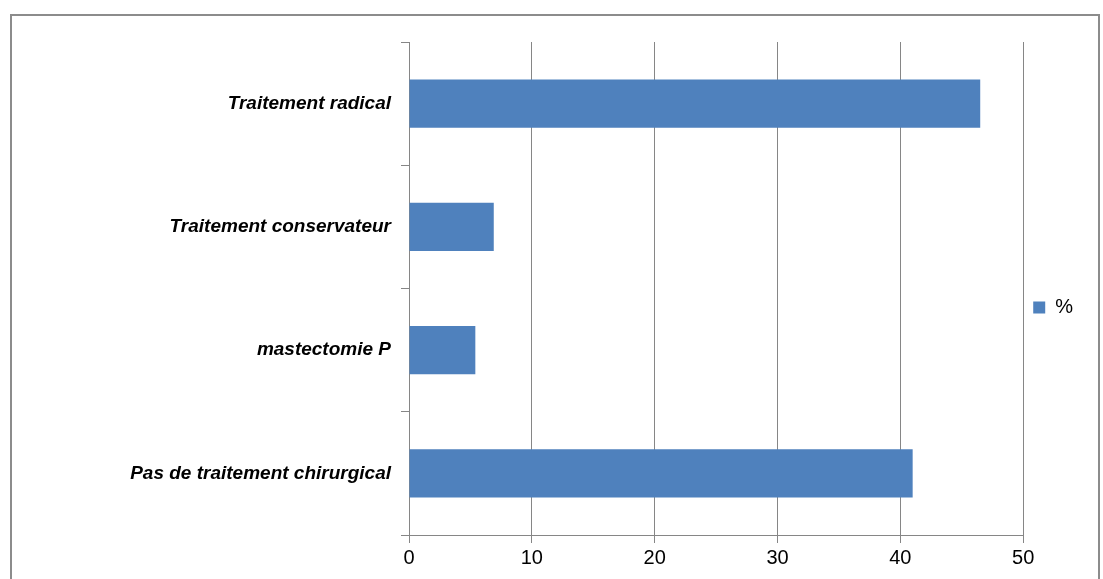 The height and width of the screenshot is (579, 1103). I want to click on x-tick-label: 40, so click(900, 556).